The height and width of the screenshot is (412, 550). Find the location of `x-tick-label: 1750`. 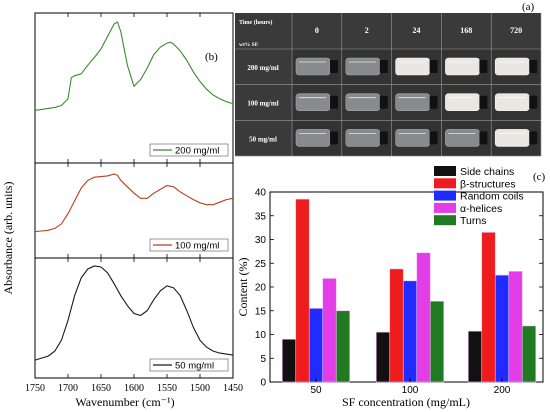

x-tick-label: 1750 is located at coordinates (35, 388).